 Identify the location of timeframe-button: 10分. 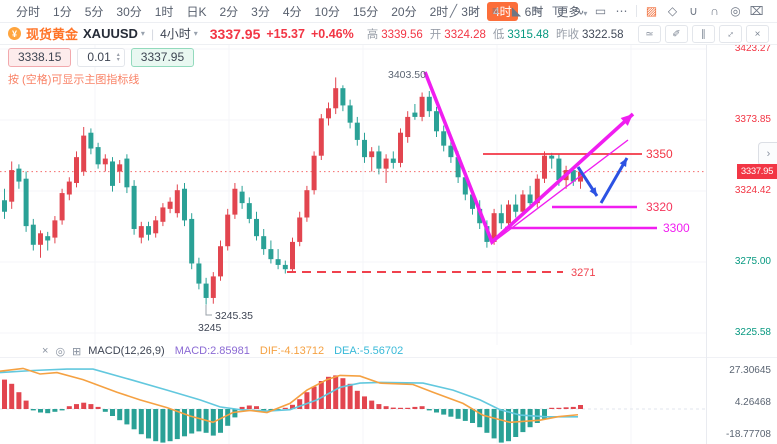
(327, 11).